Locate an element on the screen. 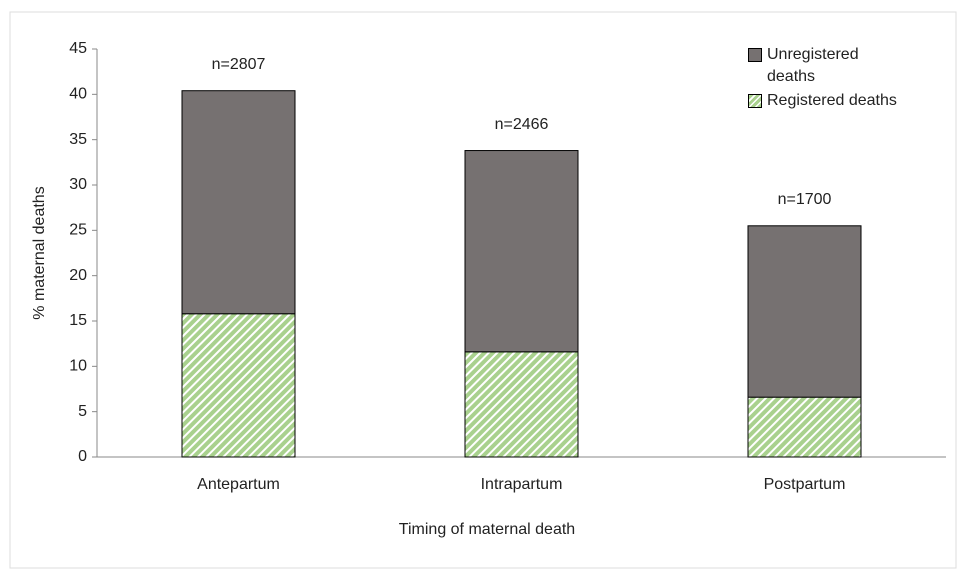  legend: Unregistered deaths Registered deaths is located at coordinates (832, 79).